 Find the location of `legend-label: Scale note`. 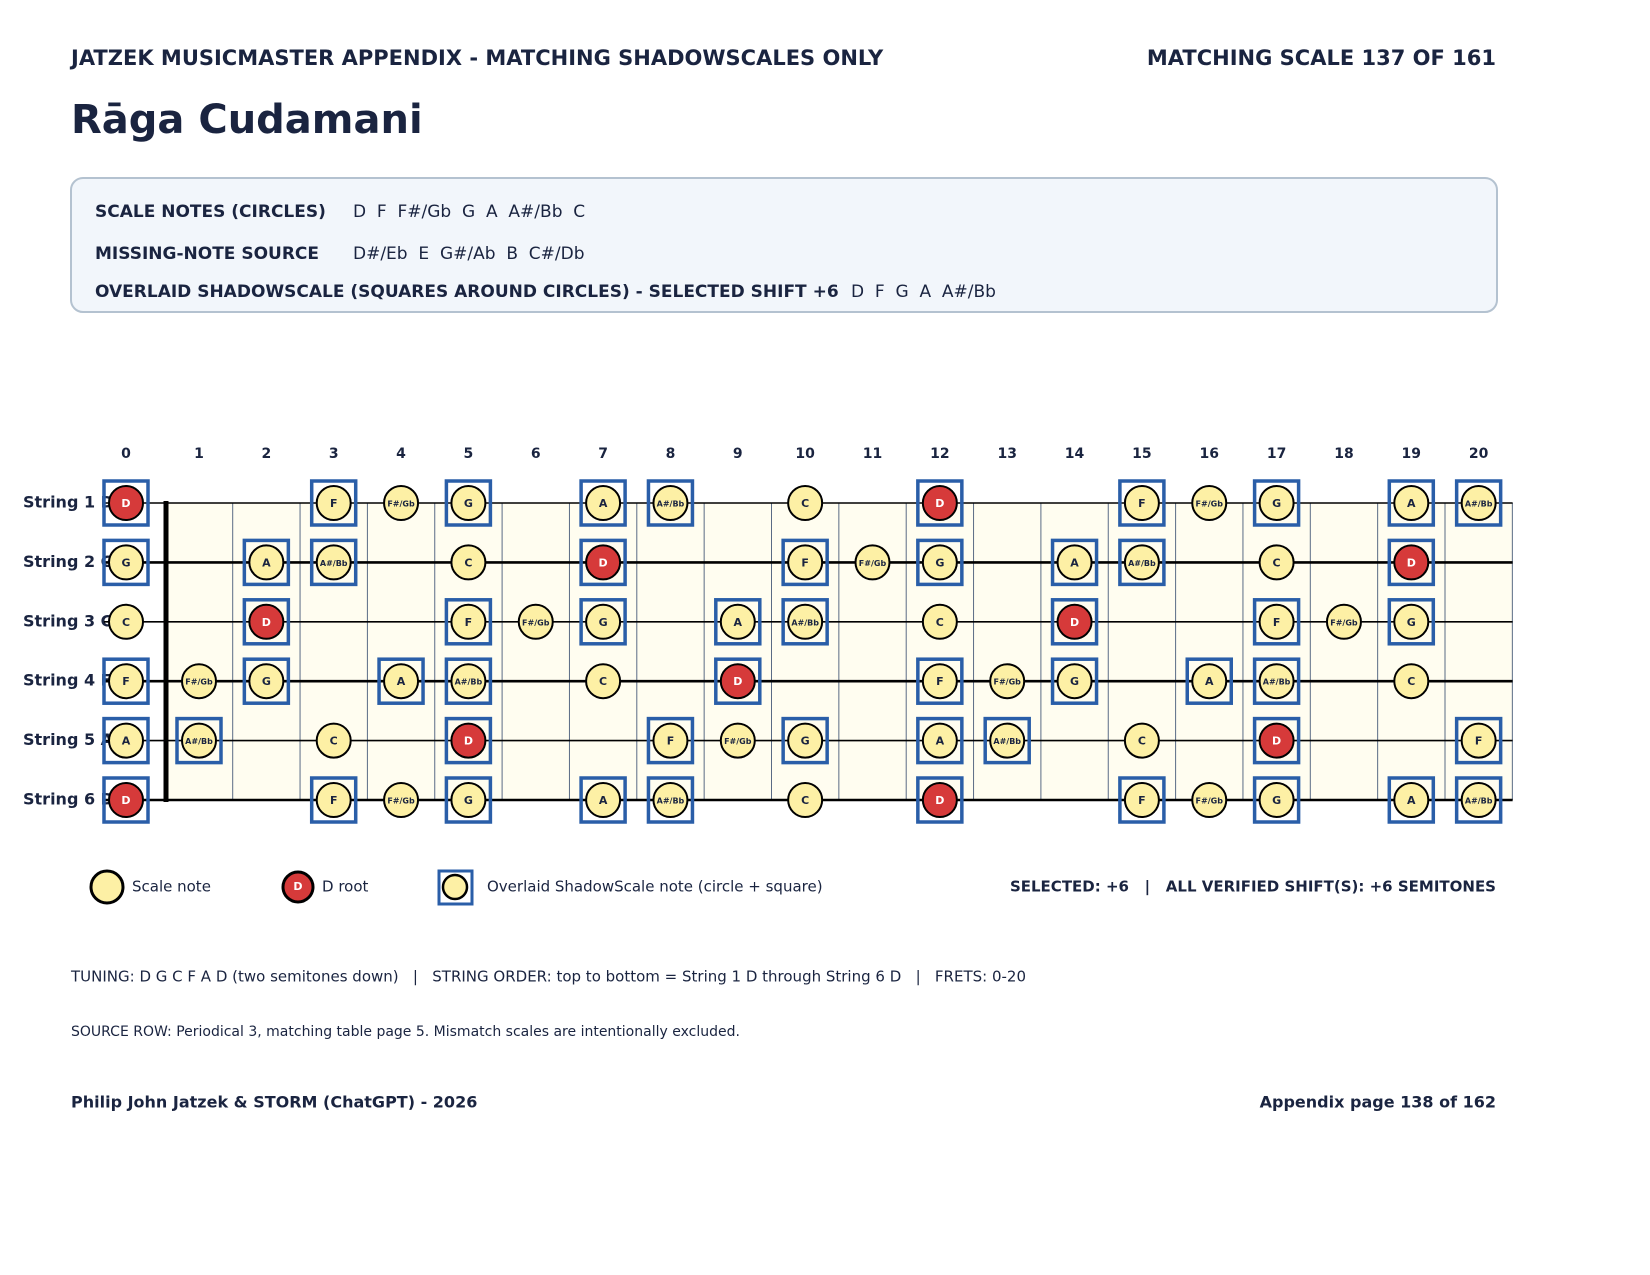

legend-label: Scale note is located at coordinates (171, 887).